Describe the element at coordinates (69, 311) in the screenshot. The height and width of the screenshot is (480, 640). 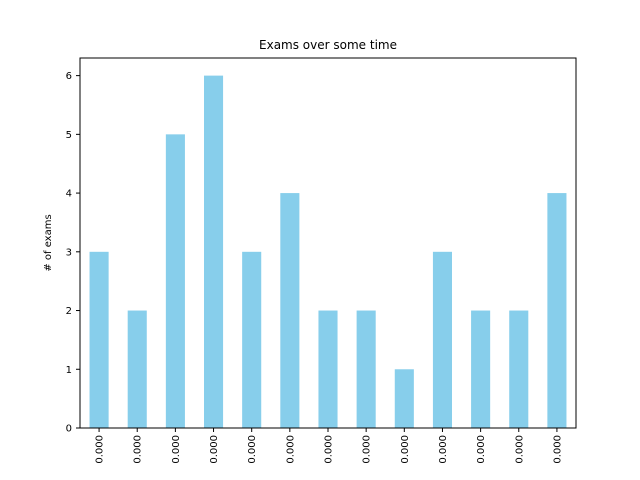
I see `y-tick-label: 2` at that location.